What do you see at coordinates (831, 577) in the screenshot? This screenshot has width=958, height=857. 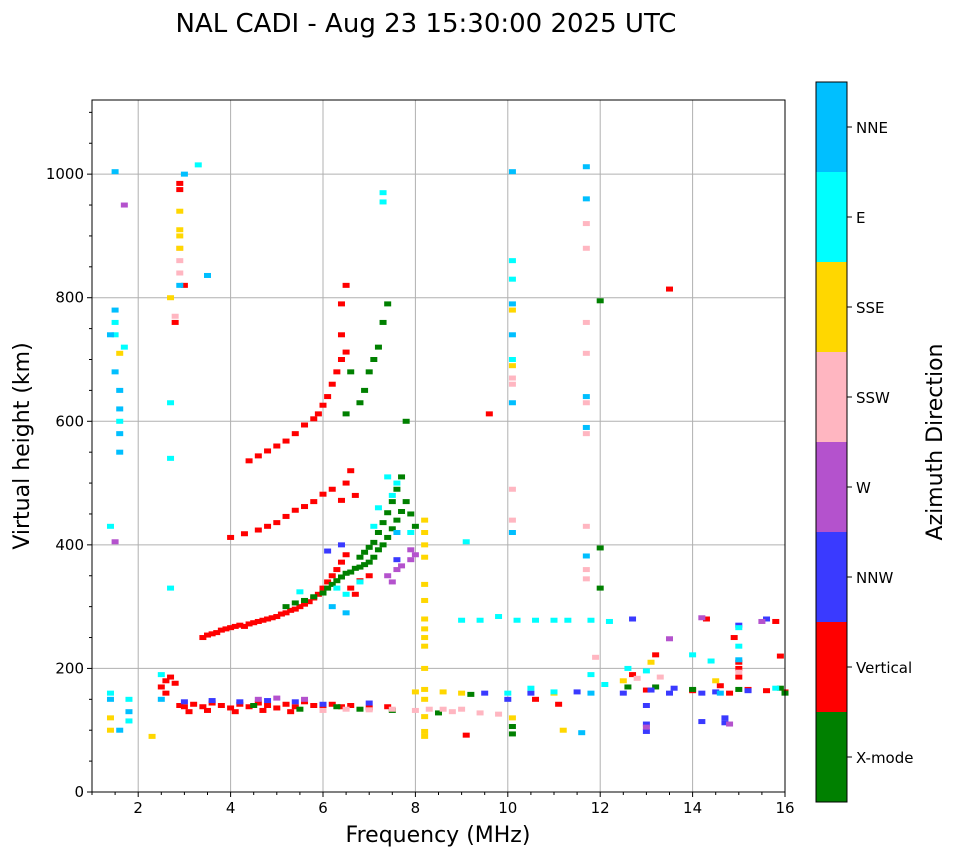 I see `colorbar-swatch` at bounding box center [831, 577].